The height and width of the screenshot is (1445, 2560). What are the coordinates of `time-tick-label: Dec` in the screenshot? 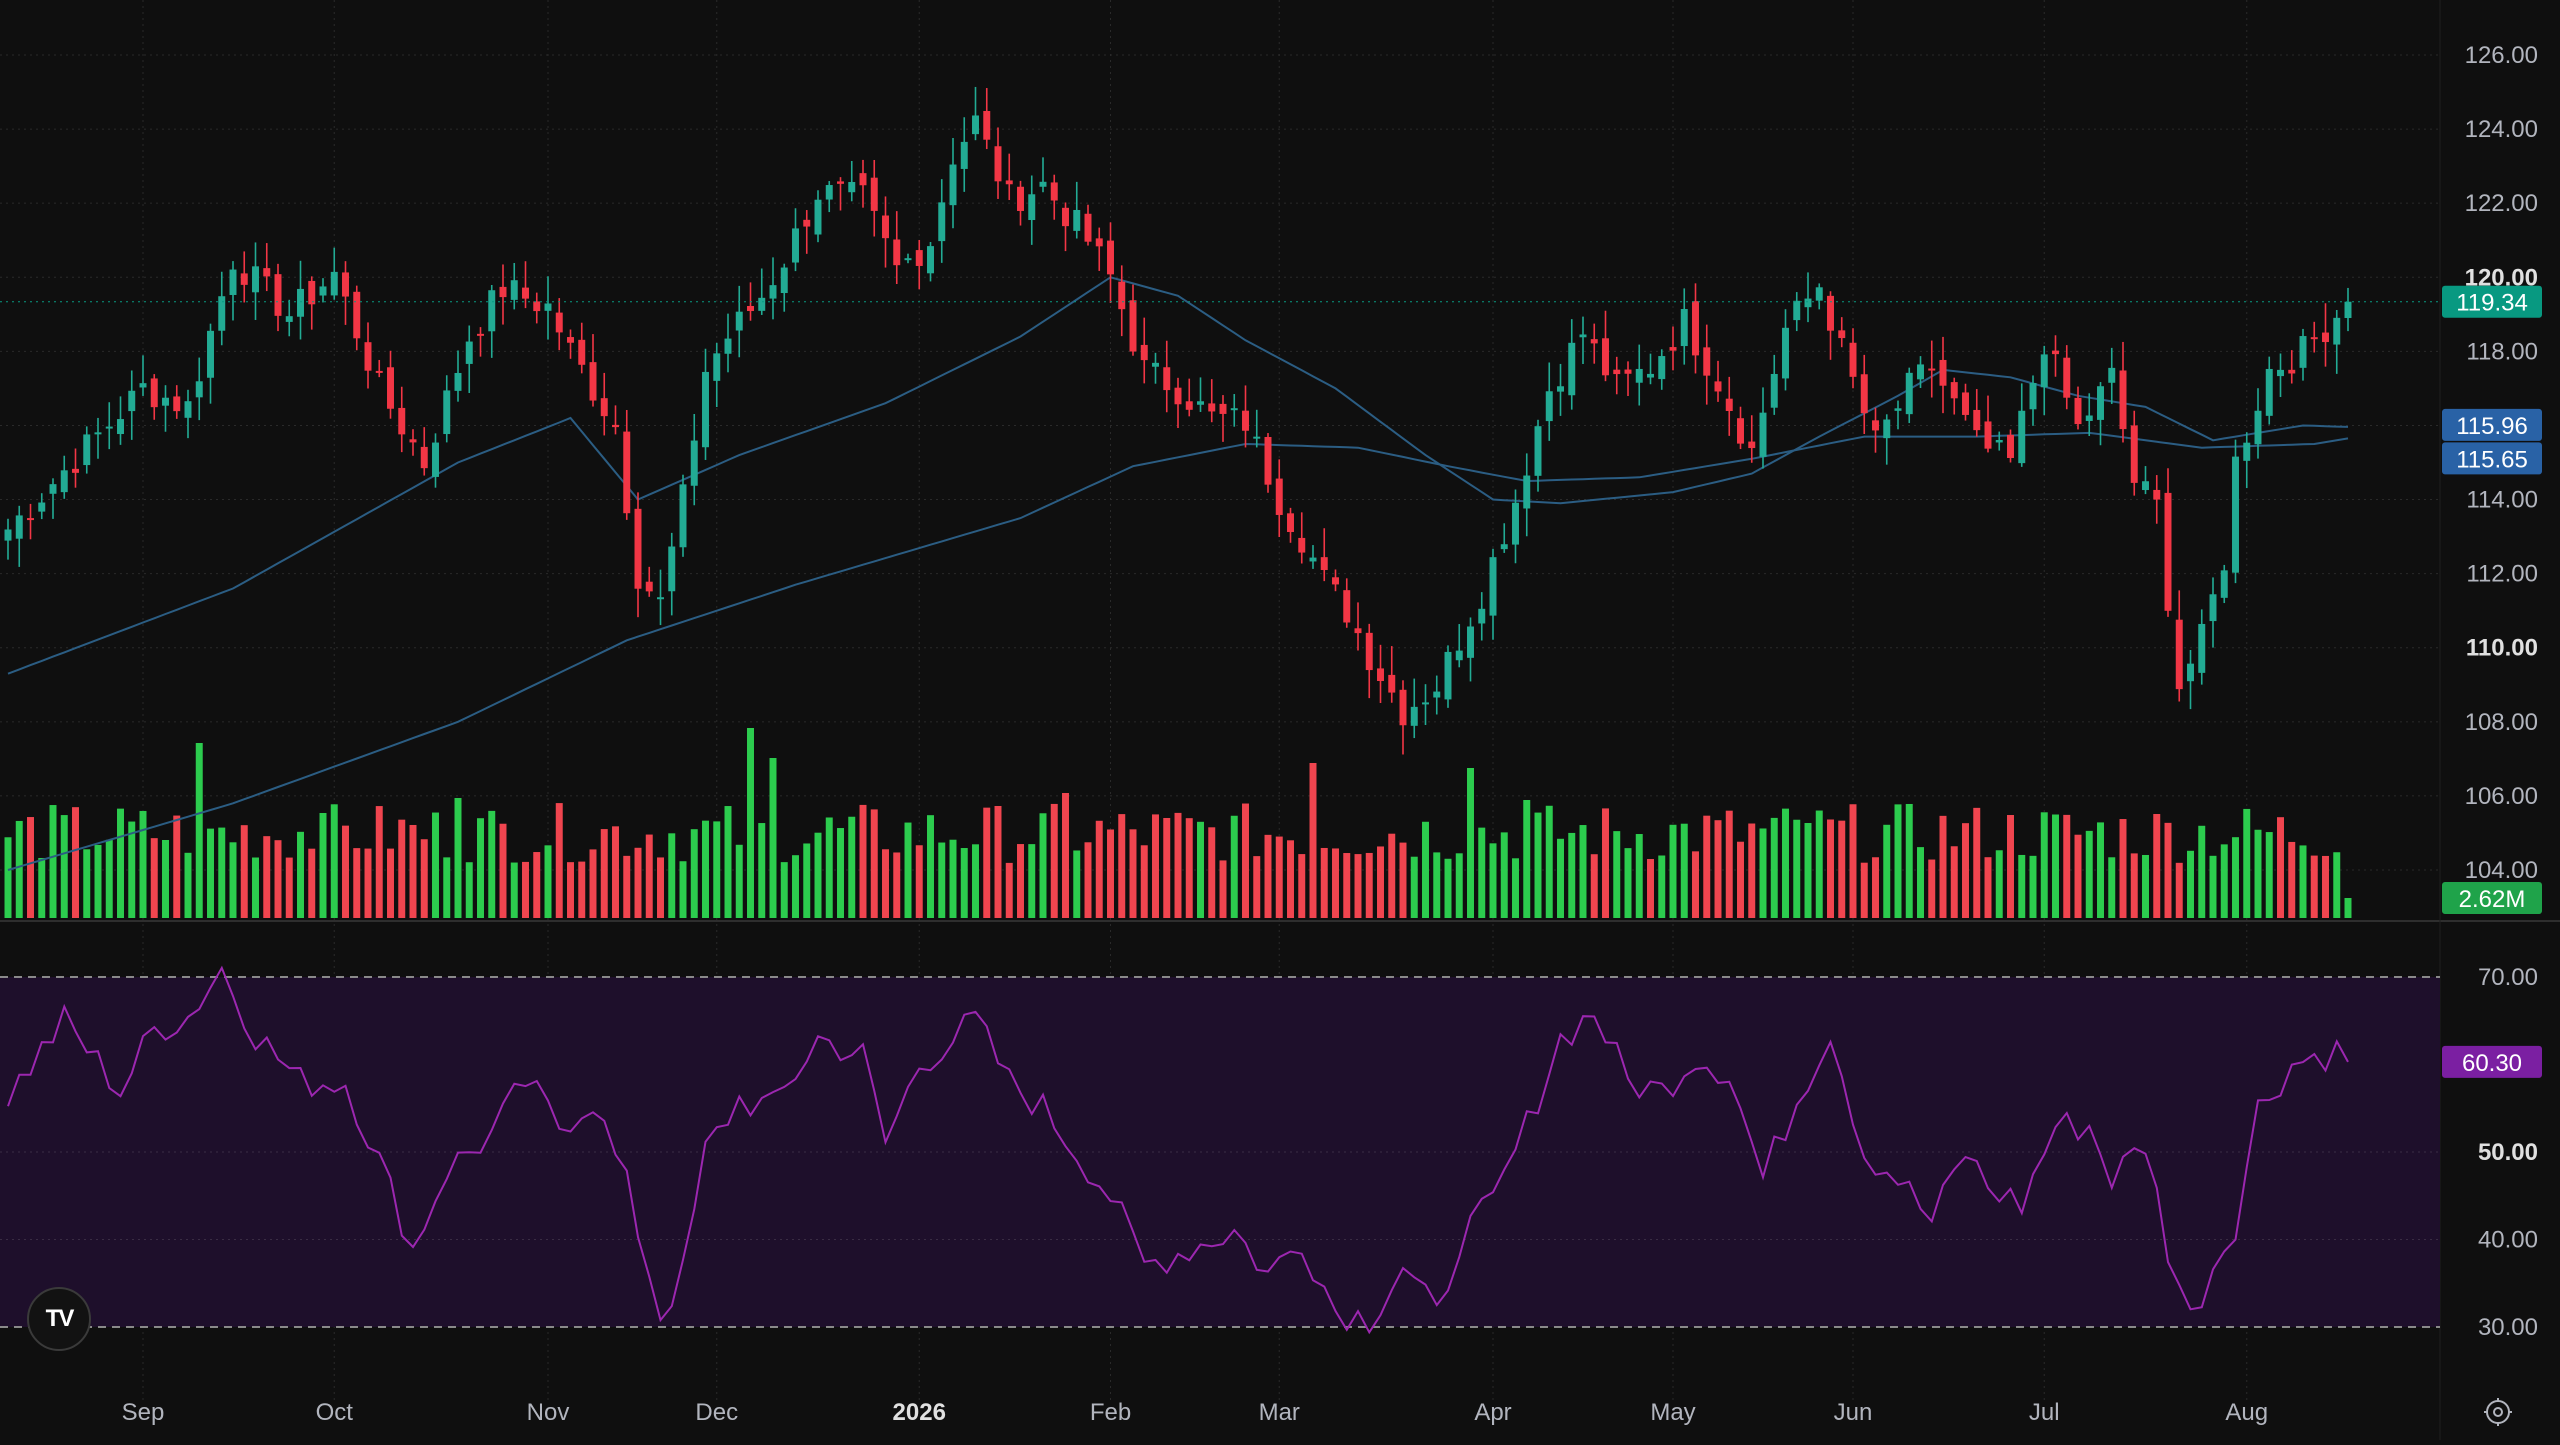 It's located at (716, 1412).